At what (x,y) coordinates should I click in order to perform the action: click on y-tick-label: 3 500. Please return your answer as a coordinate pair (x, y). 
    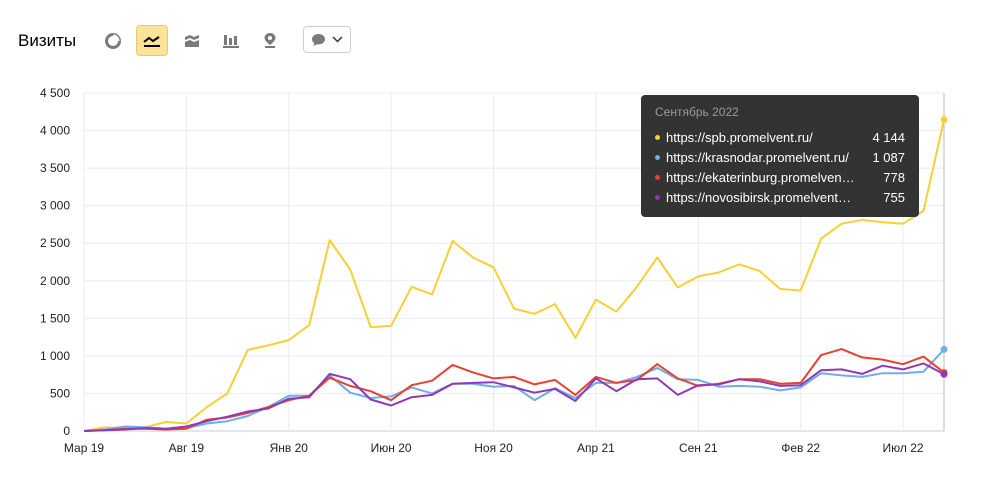
    Looking at the image, I should click on (55, 168).